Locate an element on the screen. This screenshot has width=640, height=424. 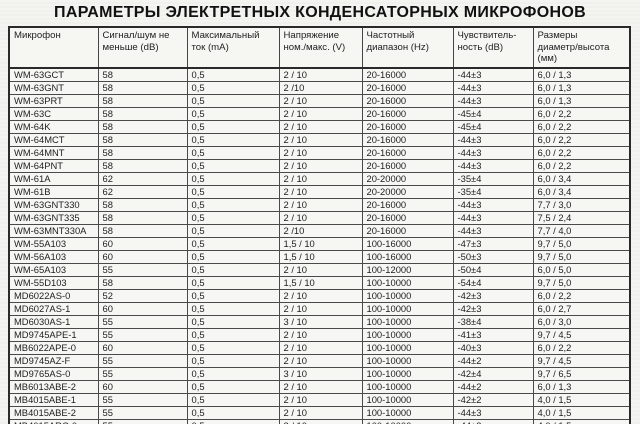
table-cell: WM-55D103 is located at coordinates (53, 282).